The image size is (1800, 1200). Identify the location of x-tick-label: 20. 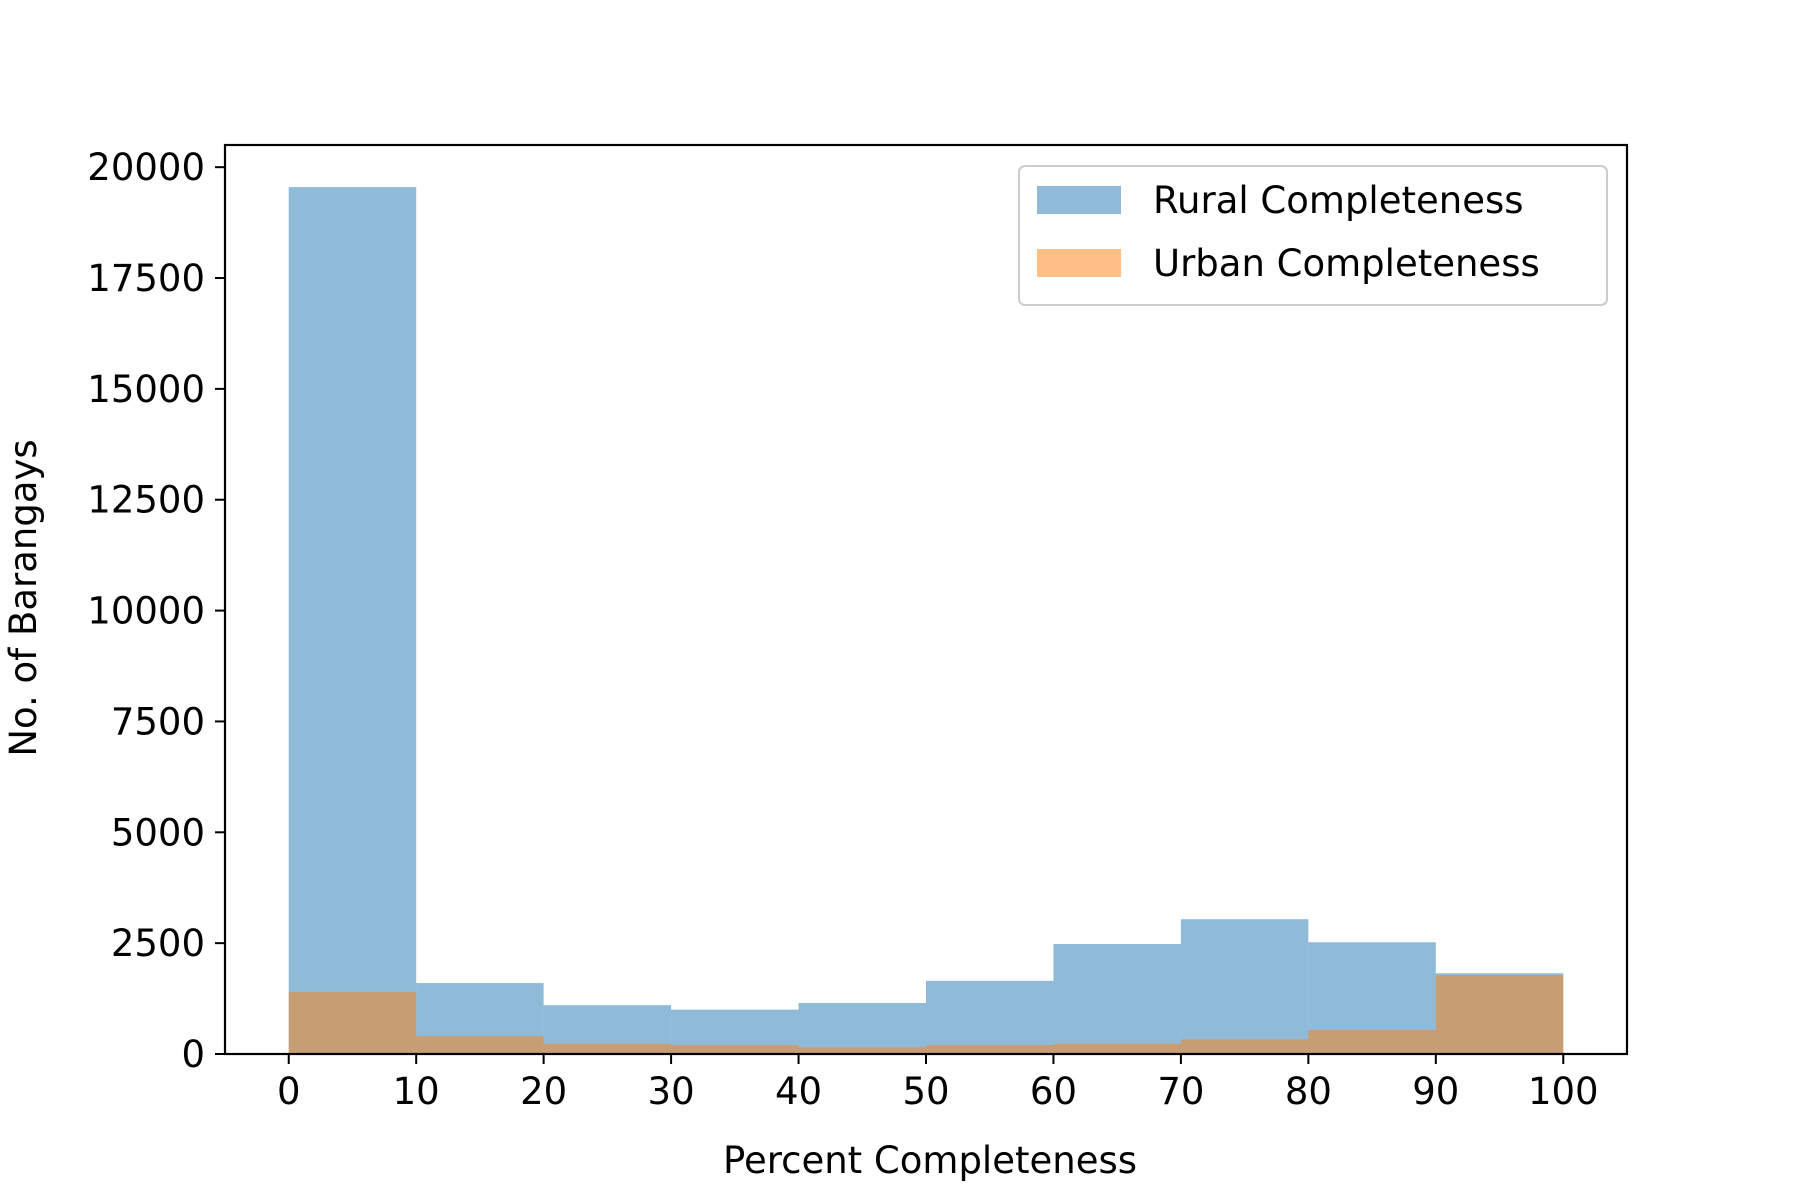
(543, 1091).